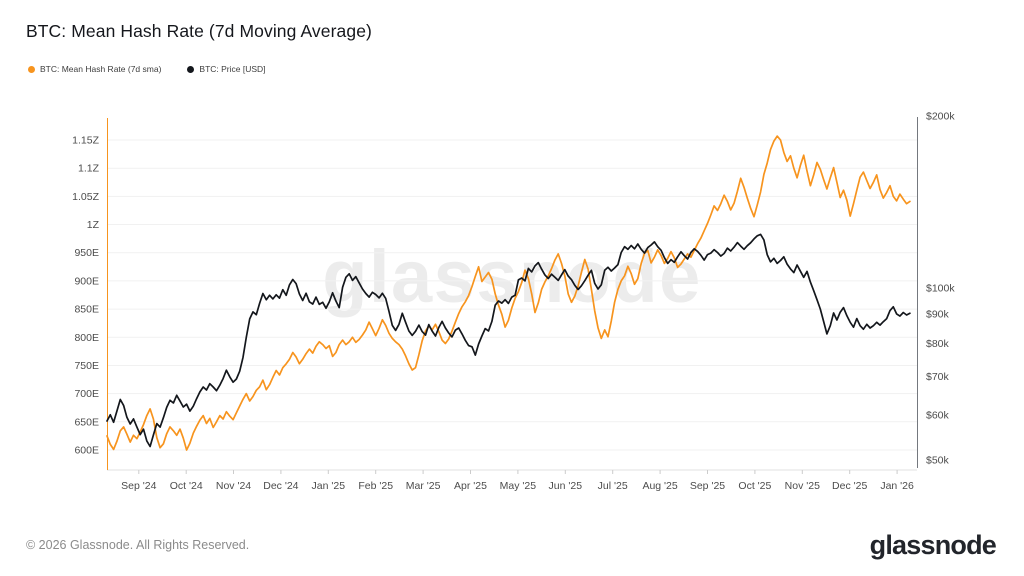  Describe the element at coordinates (938, 415) in the screenshot. I see `y-axis-right-tick-label: $60k` at that location.